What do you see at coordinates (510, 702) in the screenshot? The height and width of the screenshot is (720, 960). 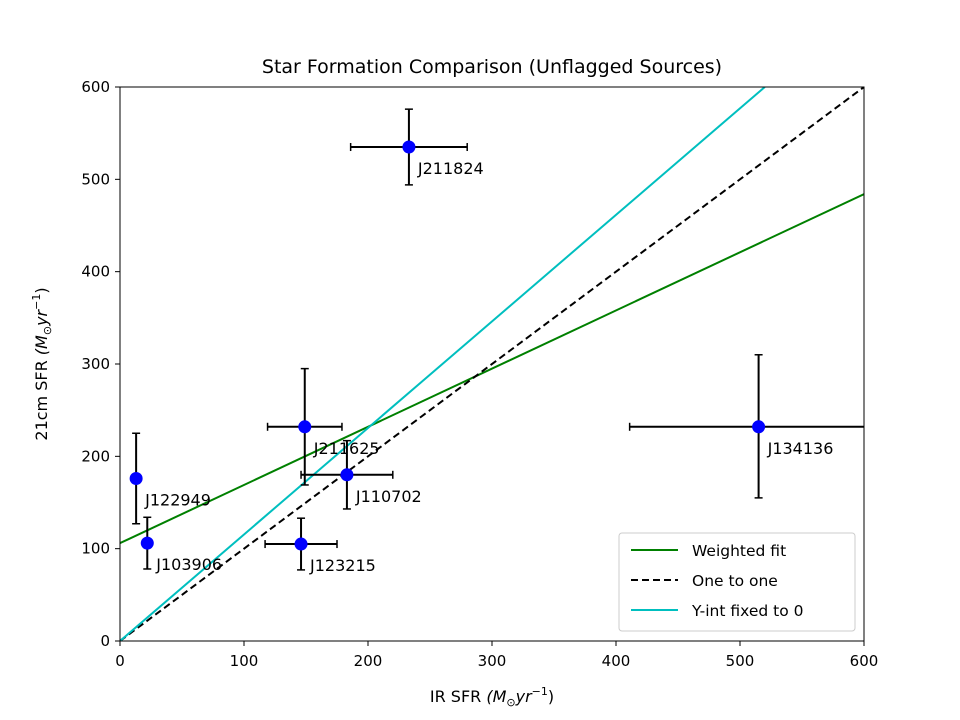 I see `x-axis-unit-sub: ⊙` at bounding box center [510, 702].